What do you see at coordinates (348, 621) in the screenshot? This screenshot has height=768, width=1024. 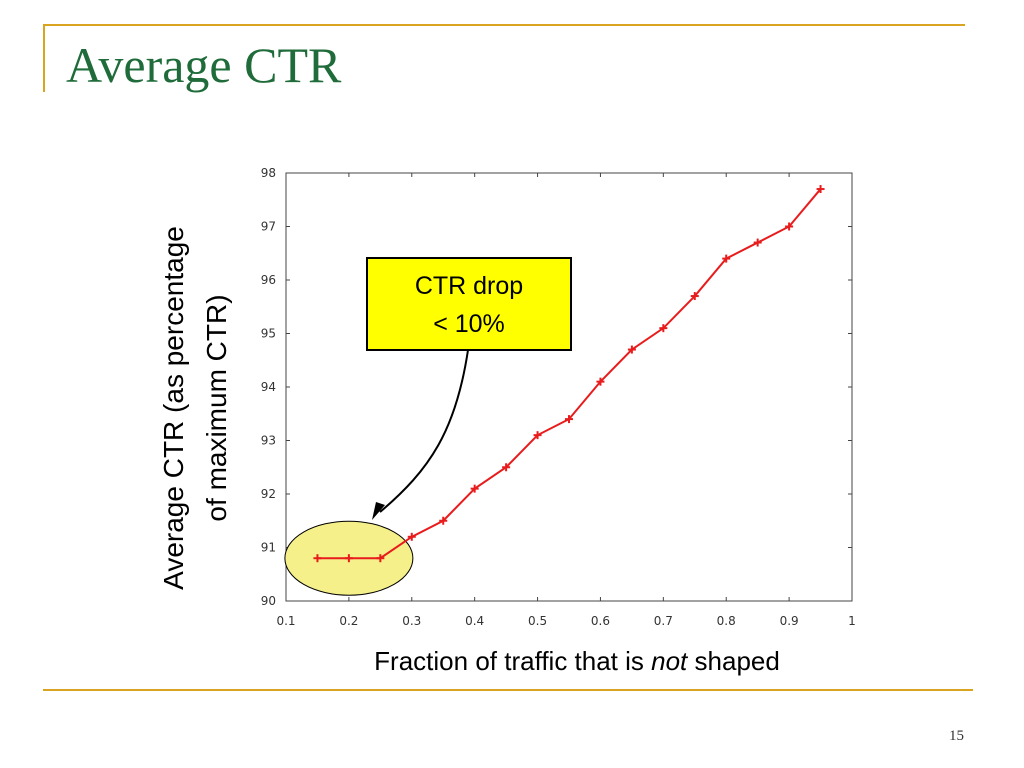 I see `x-tick-label: 0.2` at bounding box center [348, 621].